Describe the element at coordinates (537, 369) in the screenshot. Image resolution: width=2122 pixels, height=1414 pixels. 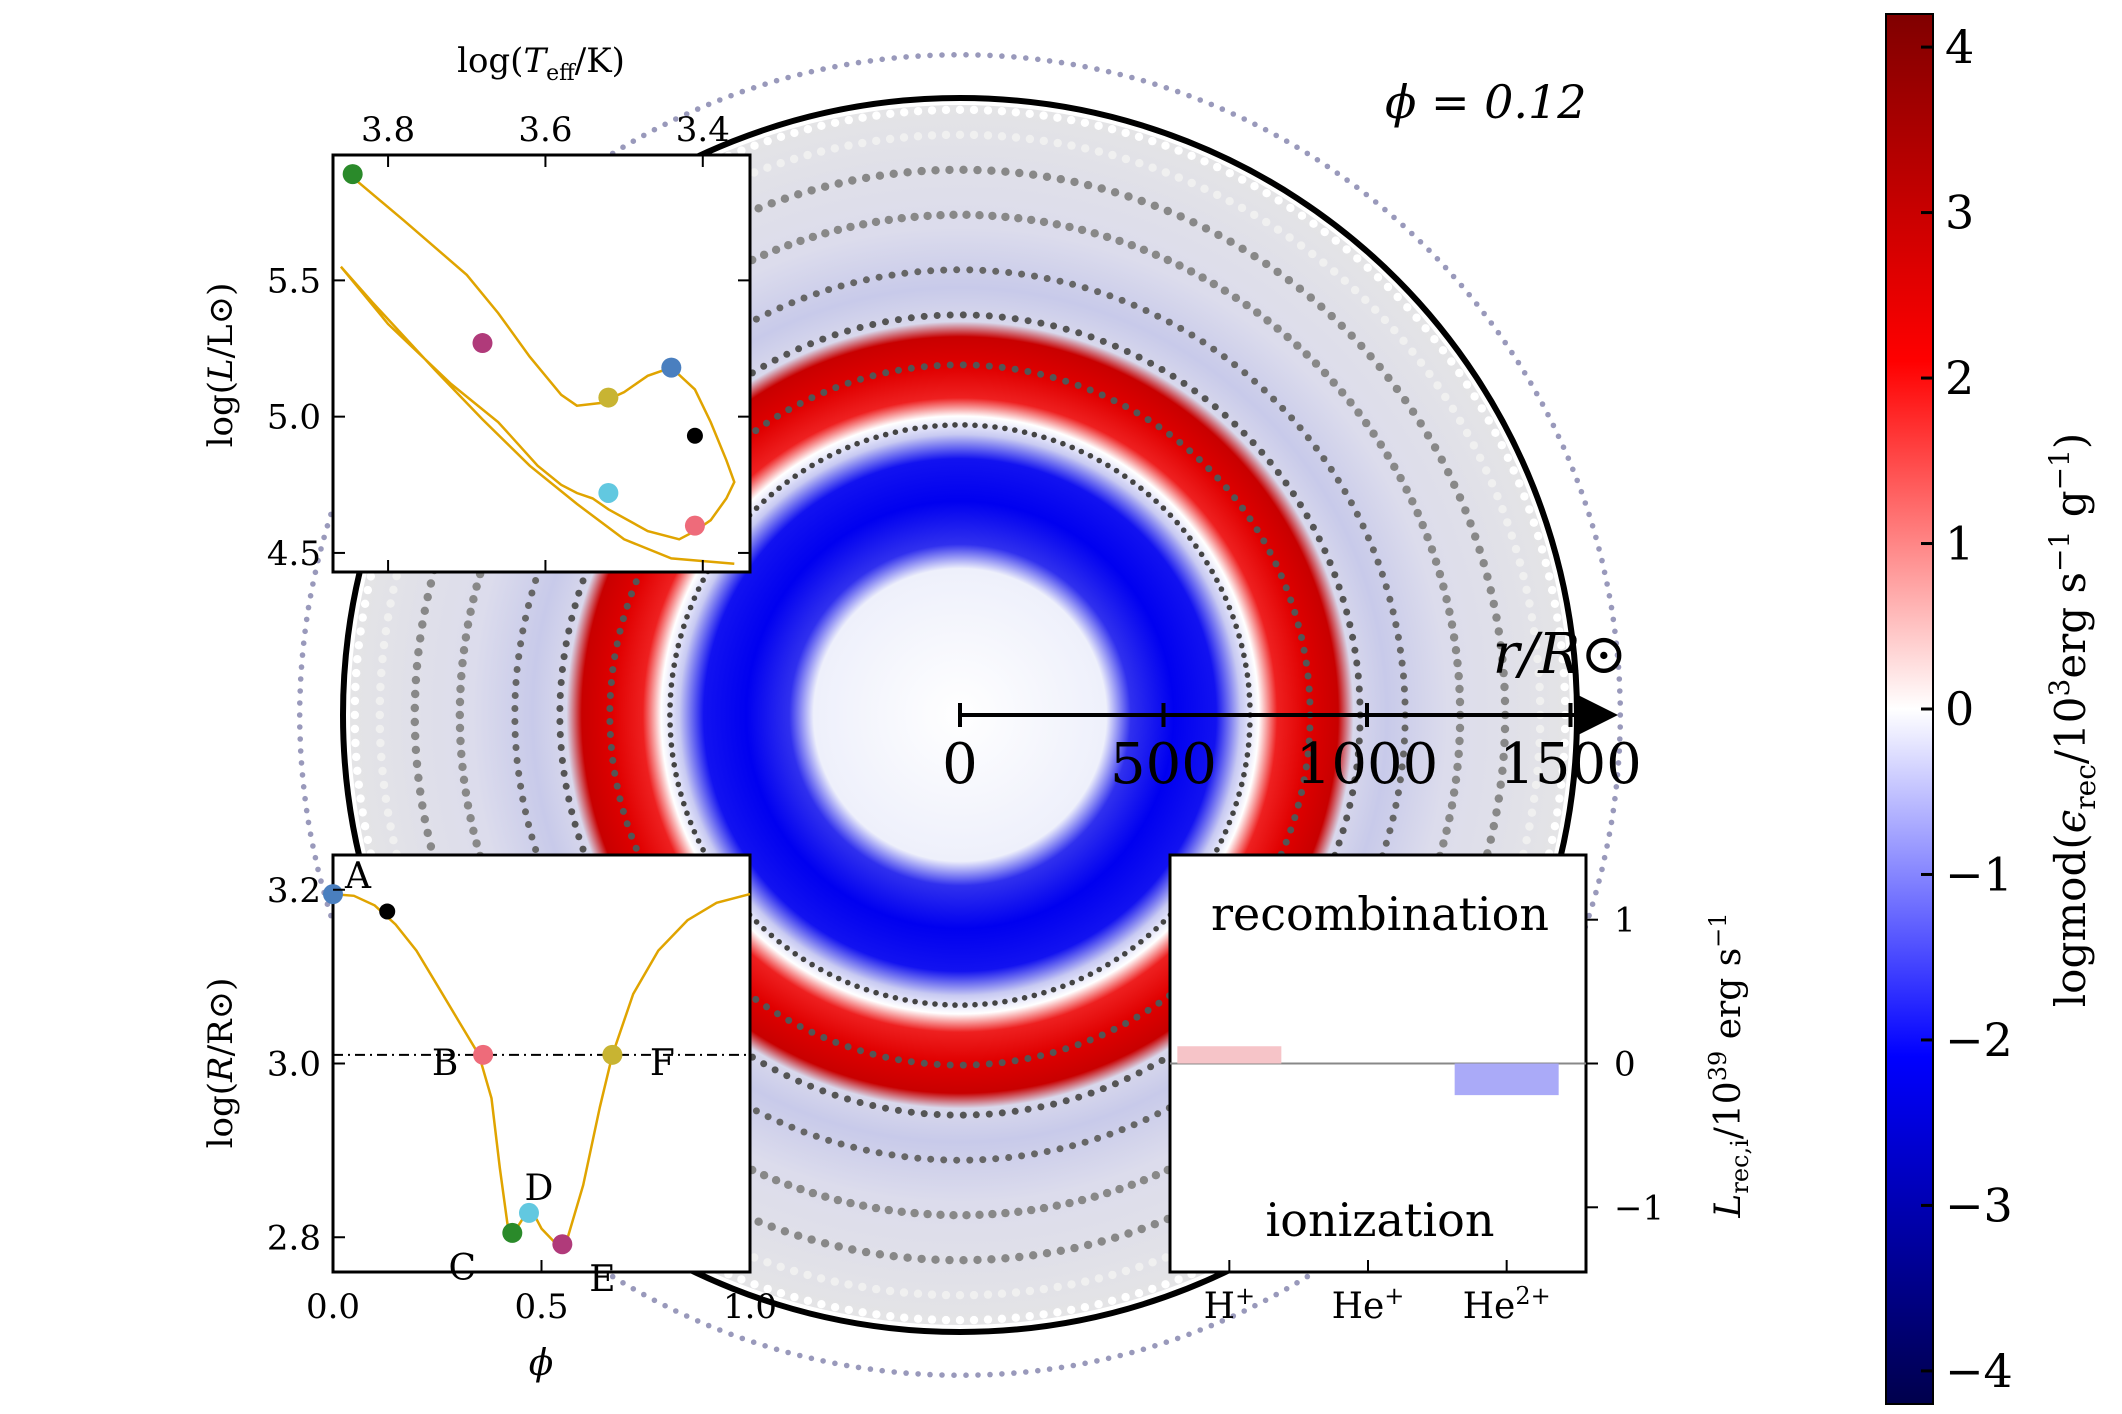
I see `hr-track-line` at that location.